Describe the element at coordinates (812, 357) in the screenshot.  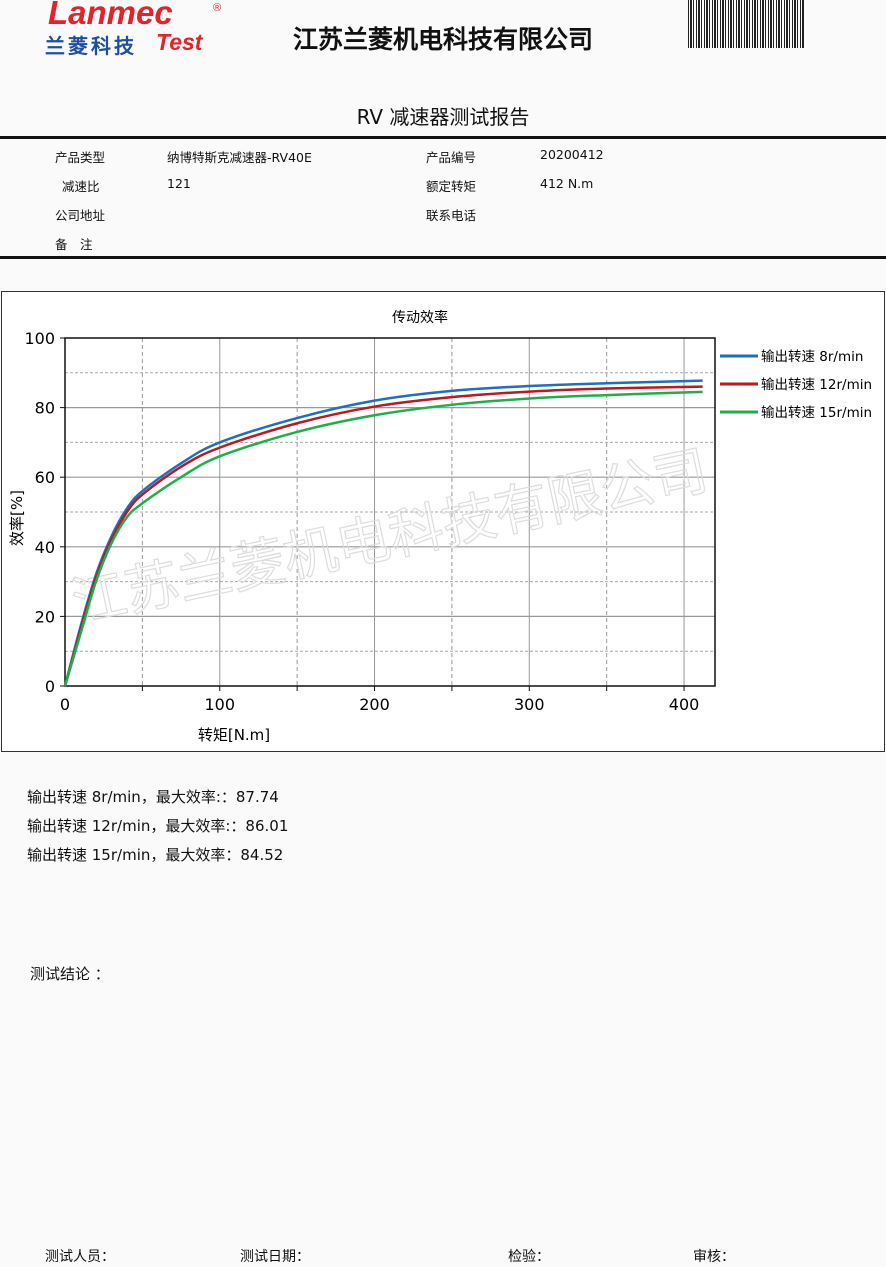
I see `legend-label: 输出转速 8r/min` at that location.